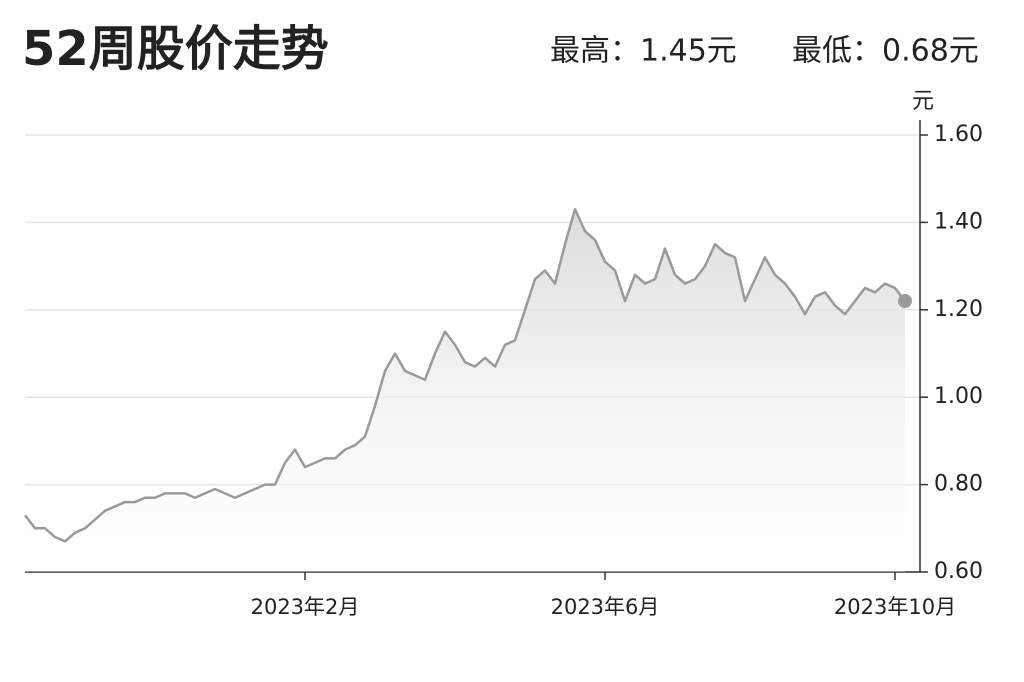 The image size is (1024, 682). I want to click on y-tick-label: 1.40, so click(958, 221).